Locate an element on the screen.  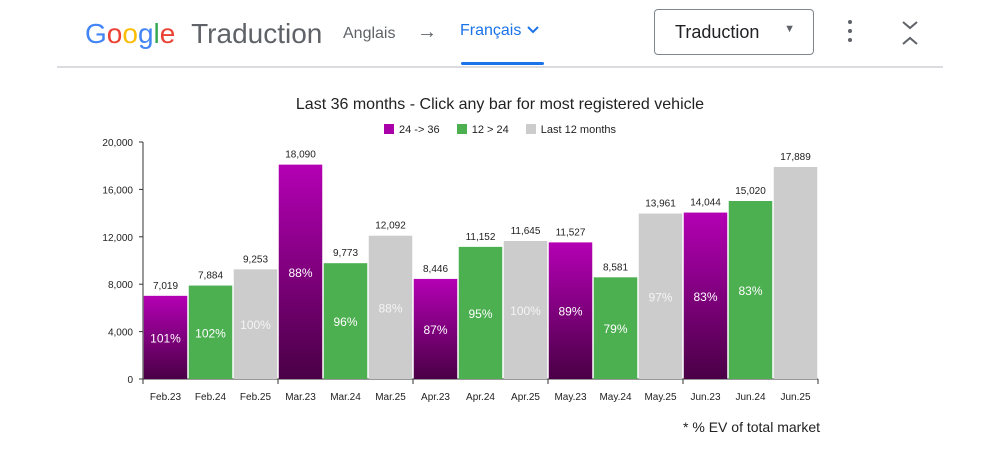
x-tick-label: Feb.24 is located at coordinates (211, 397).